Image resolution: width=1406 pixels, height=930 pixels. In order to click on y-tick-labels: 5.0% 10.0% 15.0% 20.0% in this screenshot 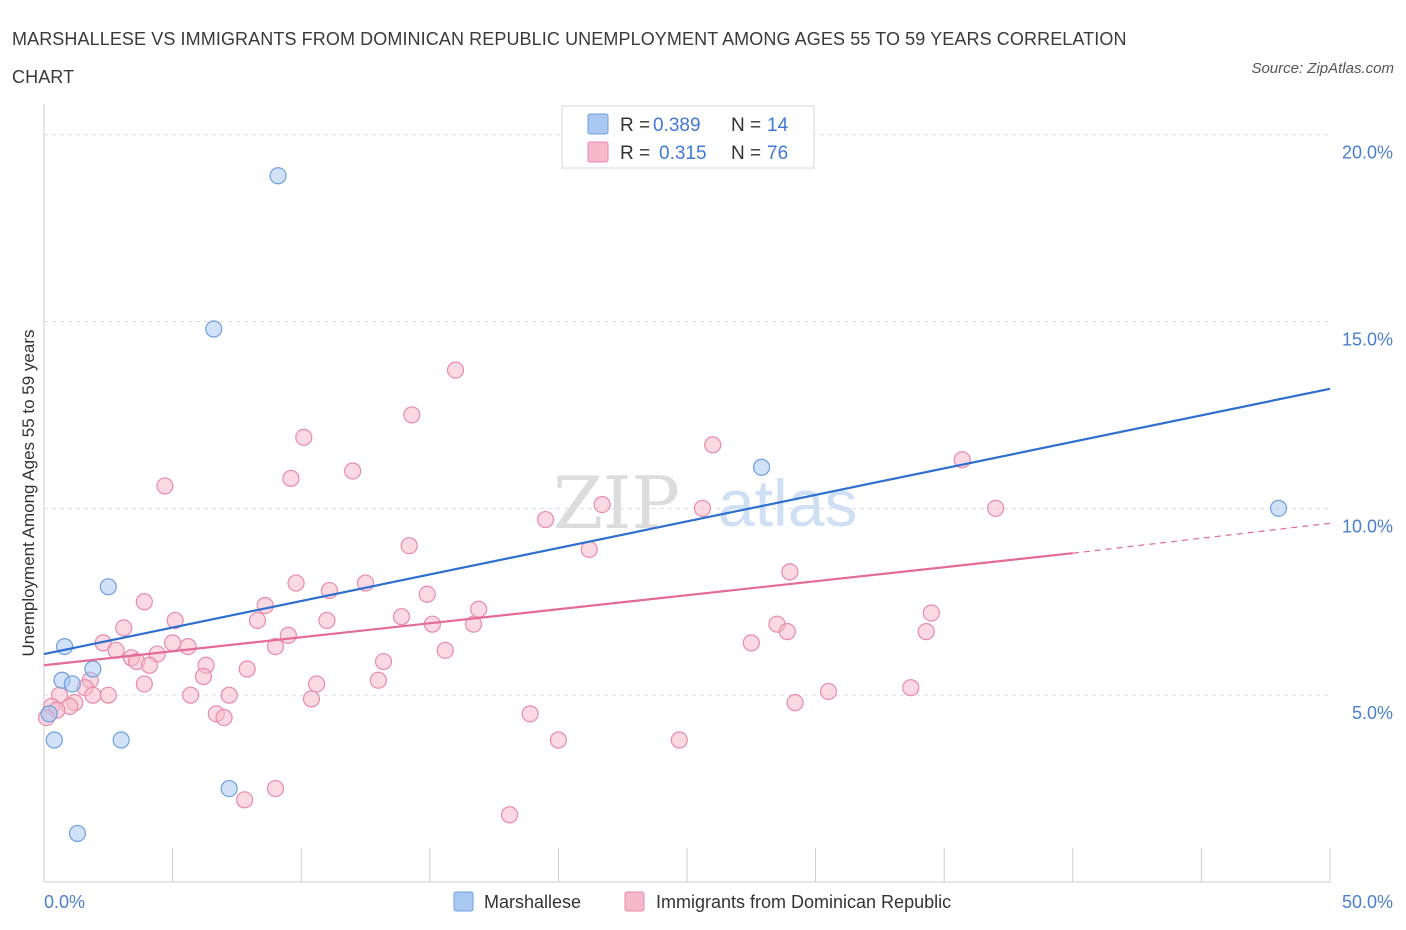, I will do `click(1367, 433)`.